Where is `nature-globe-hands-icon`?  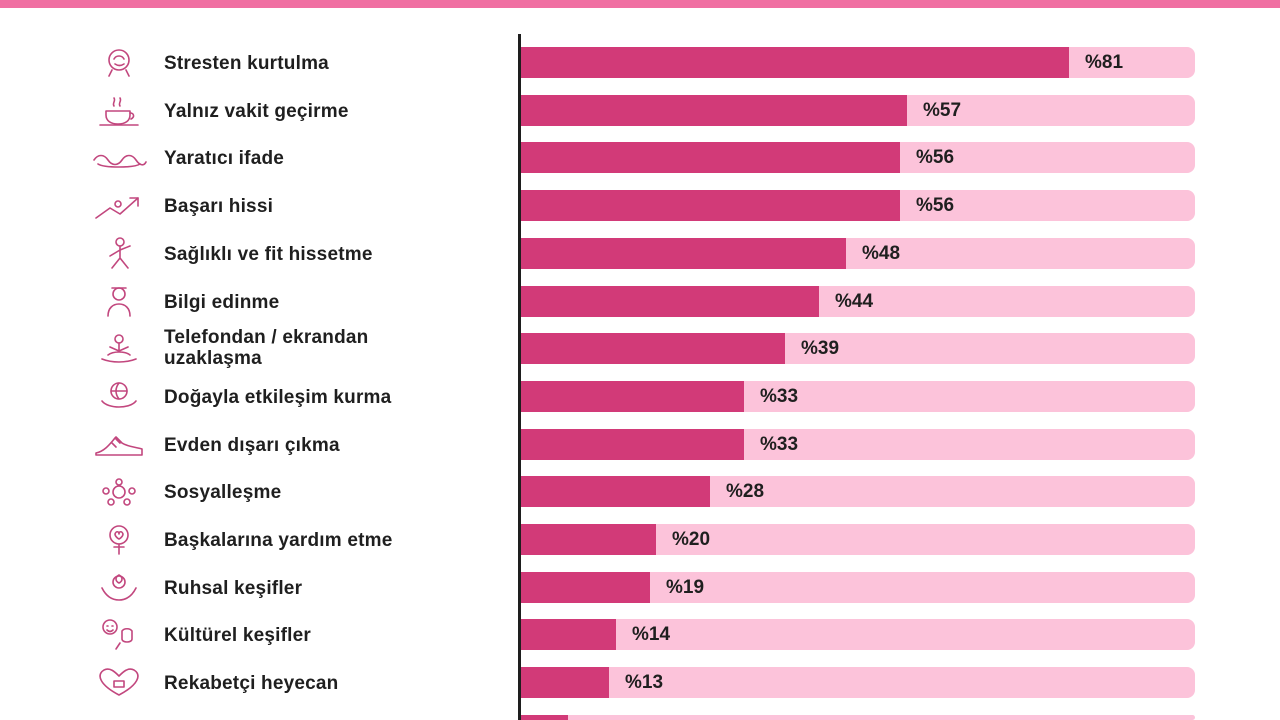 nature-globe-hands-icon is located at coordinates (119, 396).